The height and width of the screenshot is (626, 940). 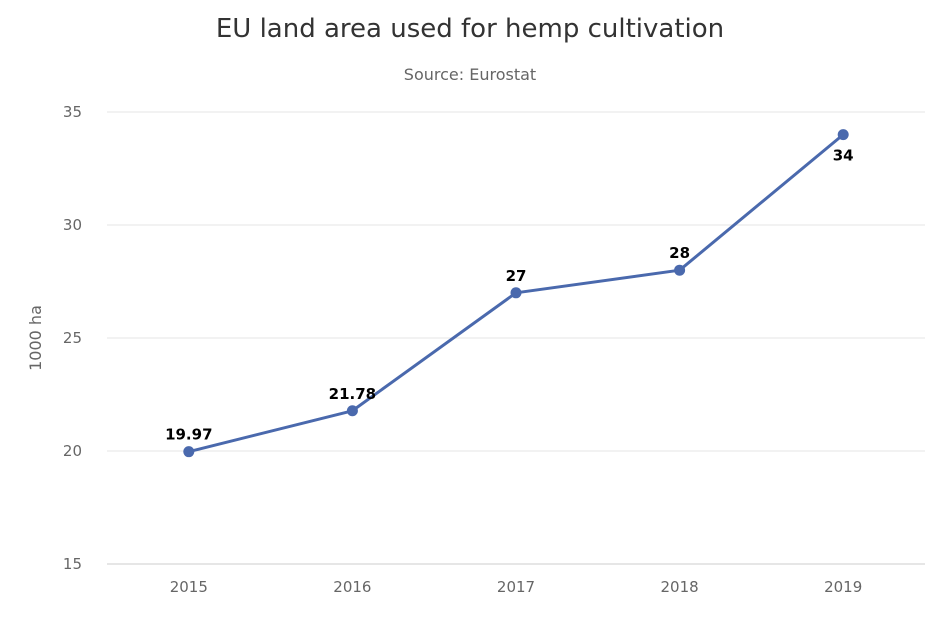 What do you see at coordinates (352, 394) in the screenshot?
I see `data-label: 21.78` at bounding box center [352, 394].